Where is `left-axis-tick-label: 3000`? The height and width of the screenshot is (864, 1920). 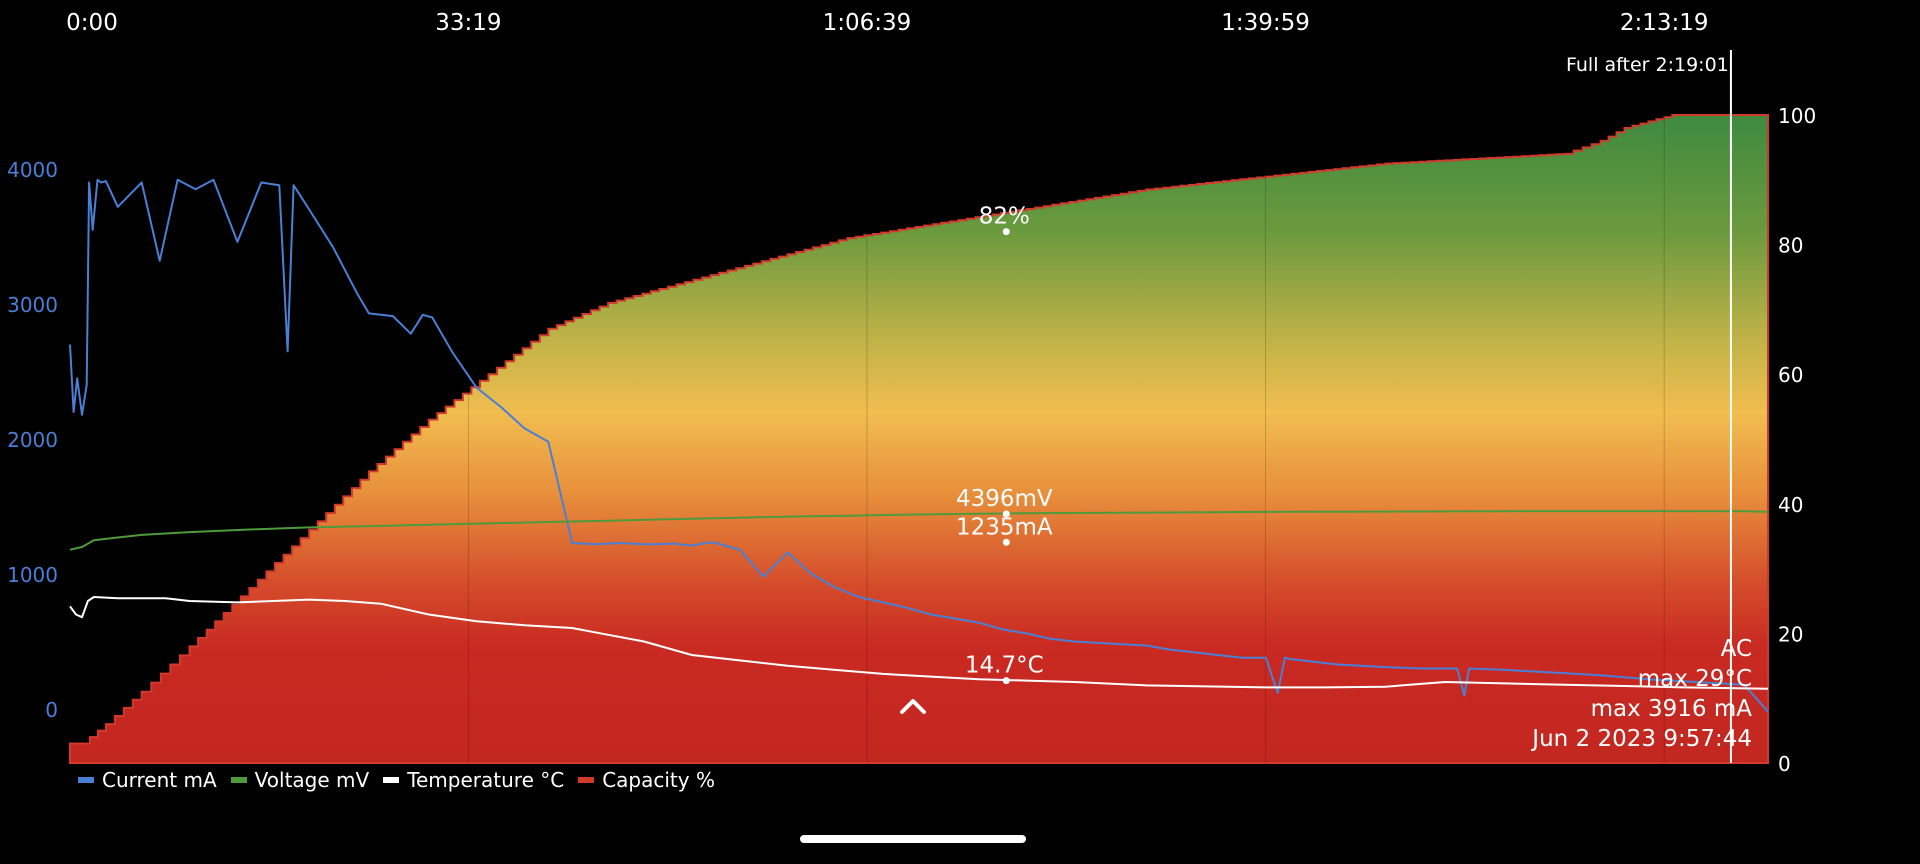 left-axis-tick-label: 3000 is located at coordinates (32, 305).